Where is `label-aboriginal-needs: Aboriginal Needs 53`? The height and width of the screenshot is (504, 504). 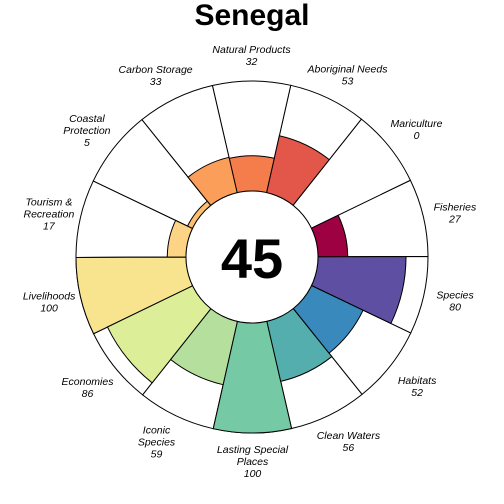
label-aboriginal-needs: Aboriginal Needs 53 is located at coordinates (348, 75).